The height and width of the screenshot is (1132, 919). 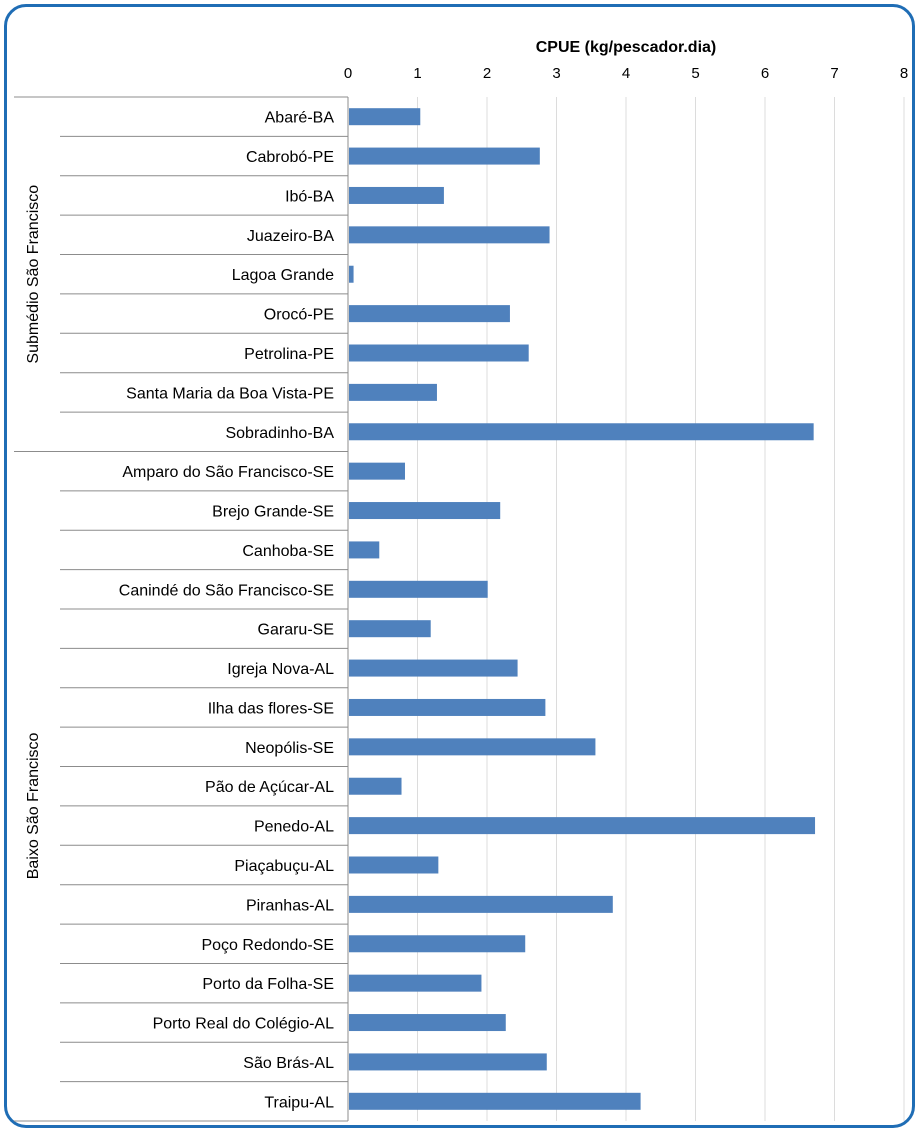 What do you see at coordinates (309, 196) in the screenshot?
I see `category-label: Ibó-BA` at bounding box center [309, 196].